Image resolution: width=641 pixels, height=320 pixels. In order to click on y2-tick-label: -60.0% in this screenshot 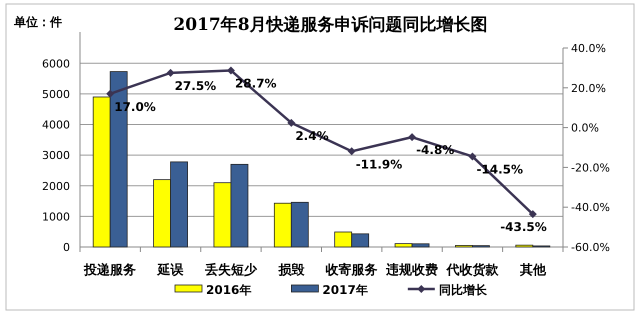, I will do `click(590, 247)`.